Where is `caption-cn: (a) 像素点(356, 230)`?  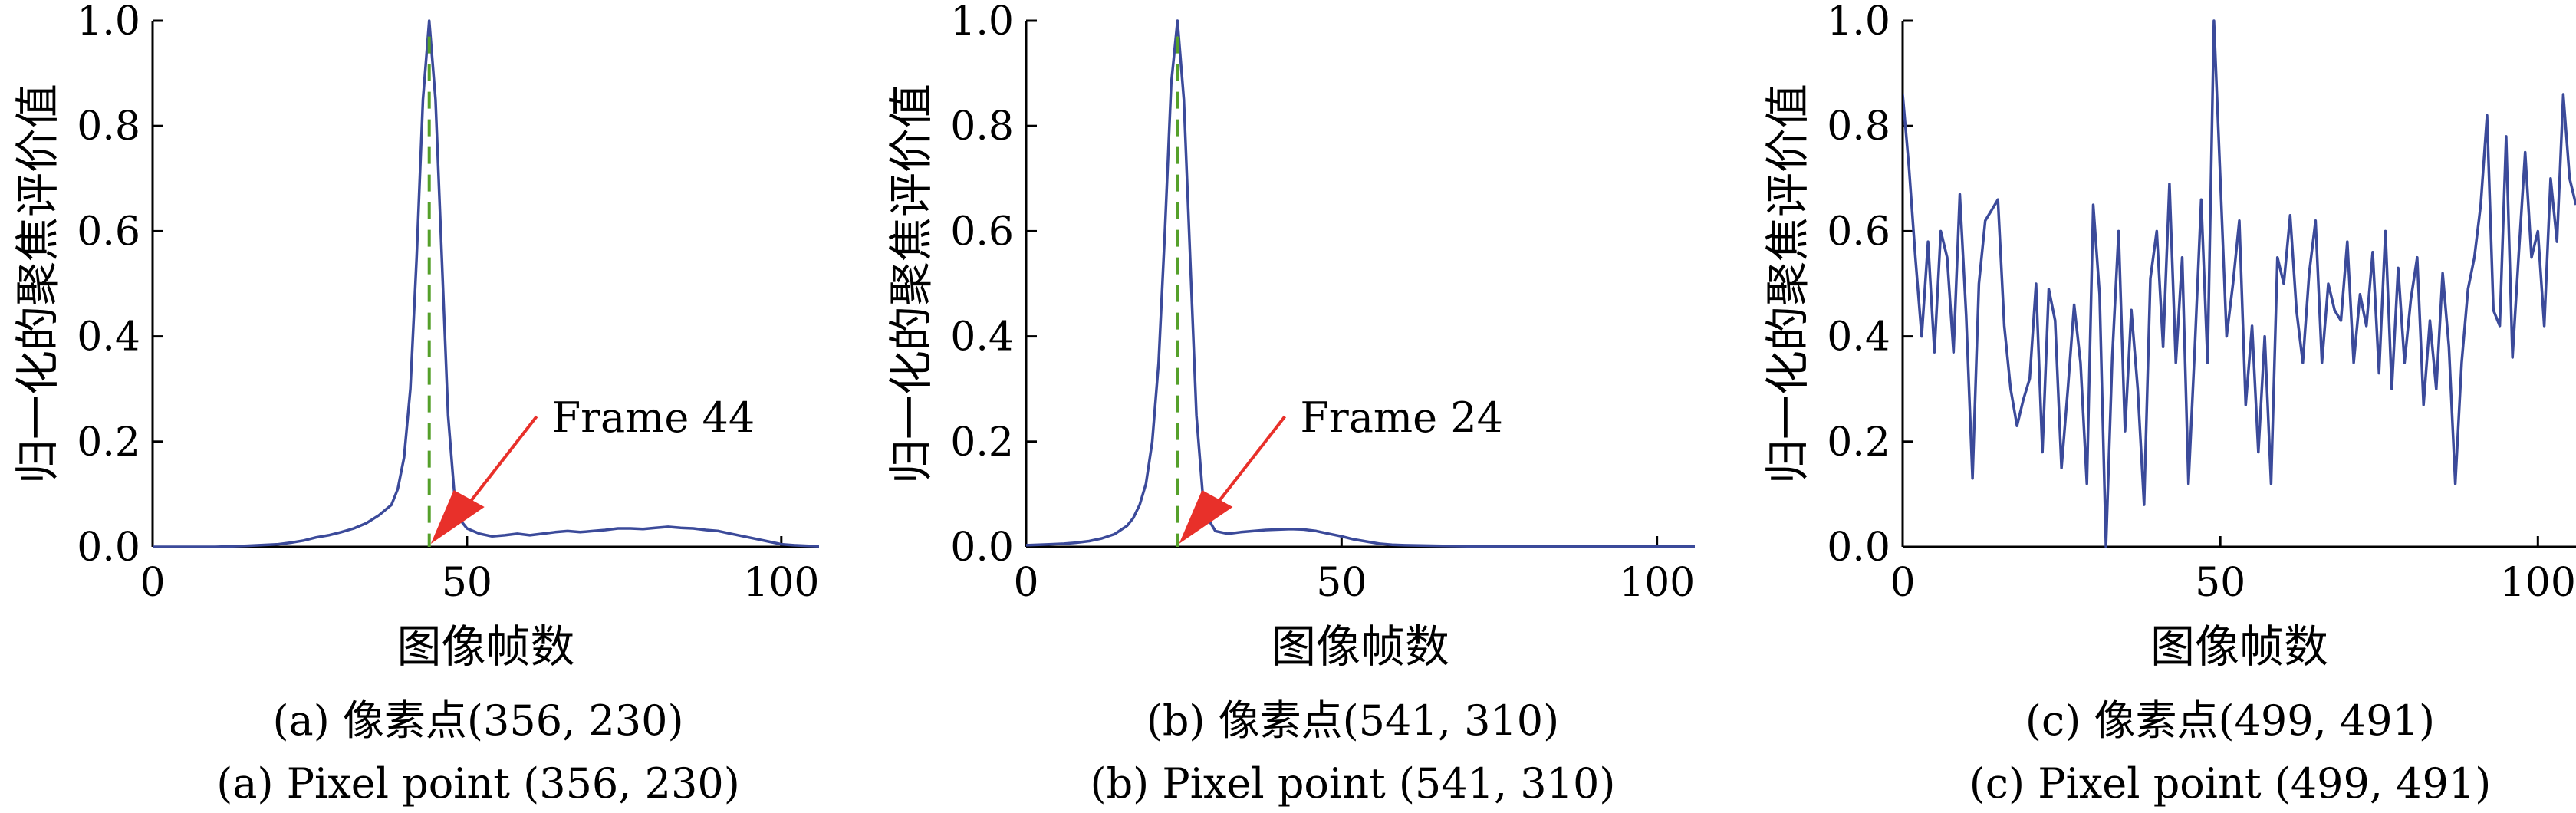 caption-cn: (a) 像素点(356, 230) is located at coordinates (477, 720).